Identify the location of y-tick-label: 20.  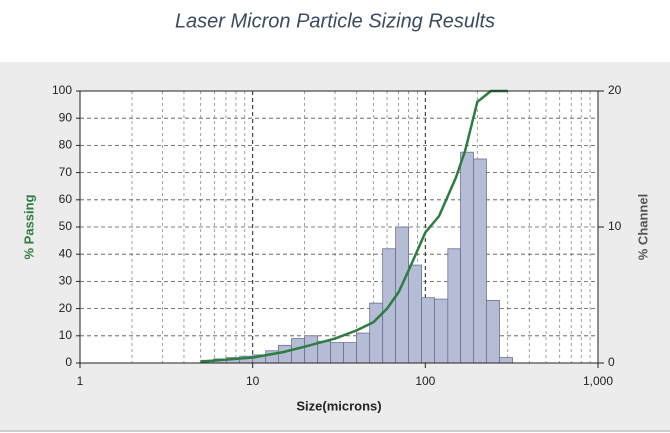
(66, 308).